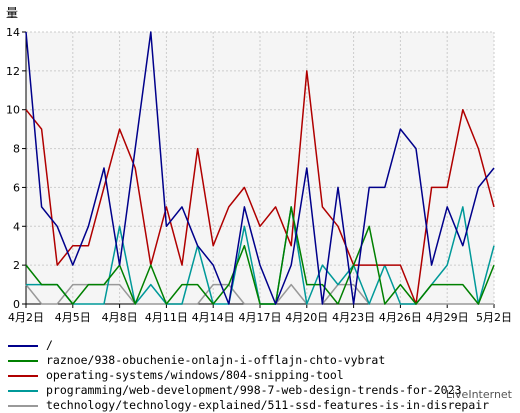 The width and height of the screenshot is (520, 413). What do you see at coordinates (264, 345) in the screenshot?
I see `legend-item: /` at bounding box center [264, 345].